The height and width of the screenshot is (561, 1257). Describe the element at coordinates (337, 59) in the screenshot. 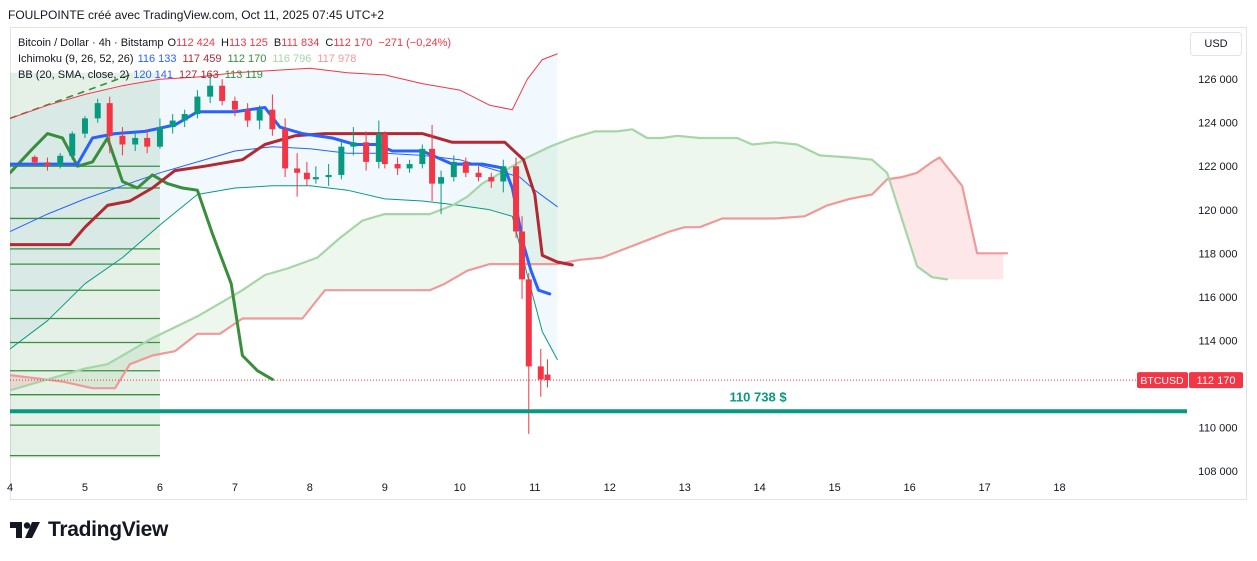

I see `legend-ichimoku-span-b: 117 978` at that location.